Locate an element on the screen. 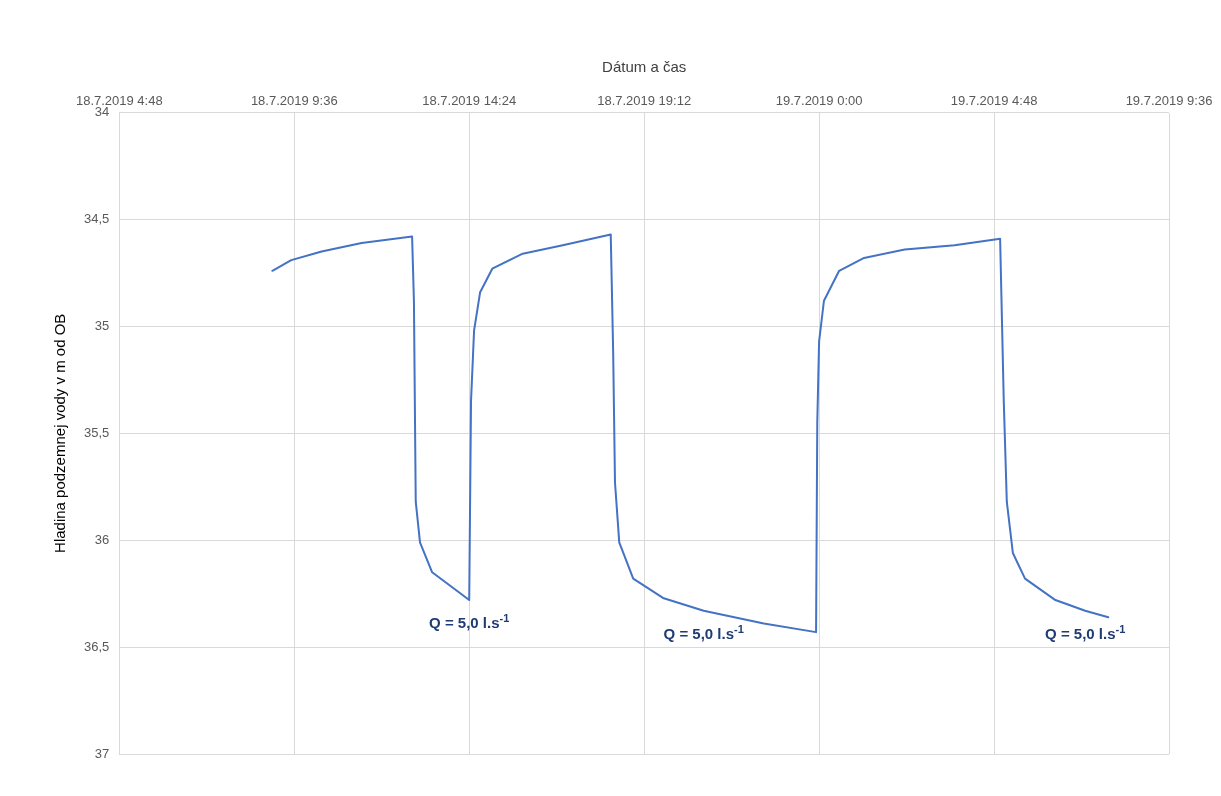  y-tick-label: 34 is located at coordinates (102, 112).